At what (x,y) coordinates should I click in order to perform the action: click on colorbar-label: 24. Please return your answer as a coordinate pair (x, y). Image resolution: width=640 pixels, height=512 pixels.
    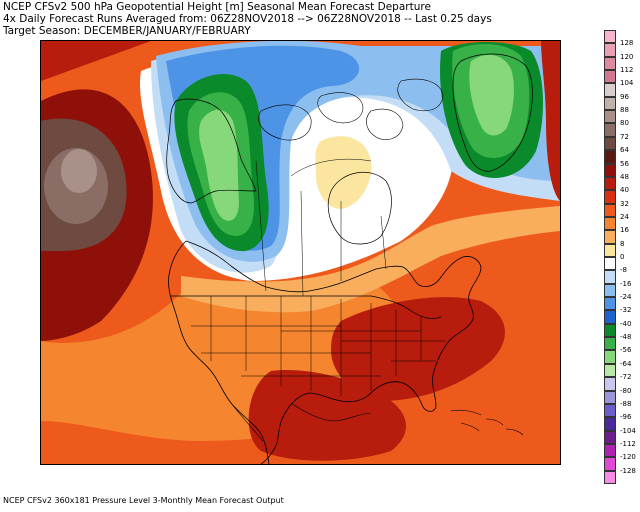
    Looking at the image, I should click on (624, 216).